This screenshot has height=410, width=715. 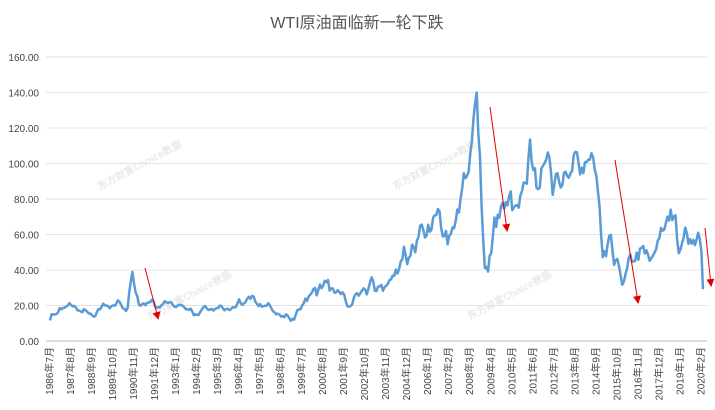 I want to click on x-tick-label: 2017年12月, so click(x=658, y=373).